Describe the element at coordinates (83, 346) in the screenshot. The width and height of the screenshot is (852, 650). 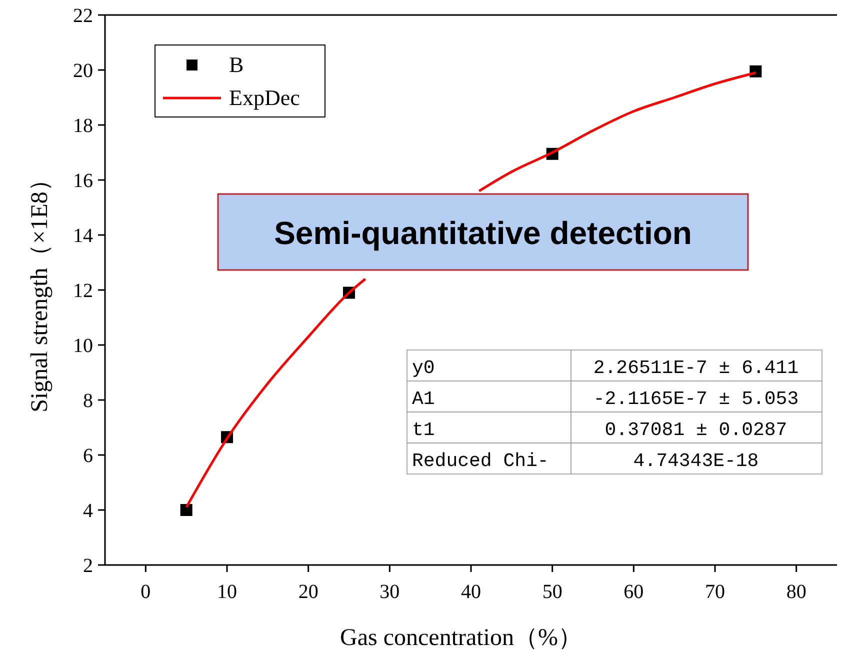
I see `y-tick-label: 10` at that location.